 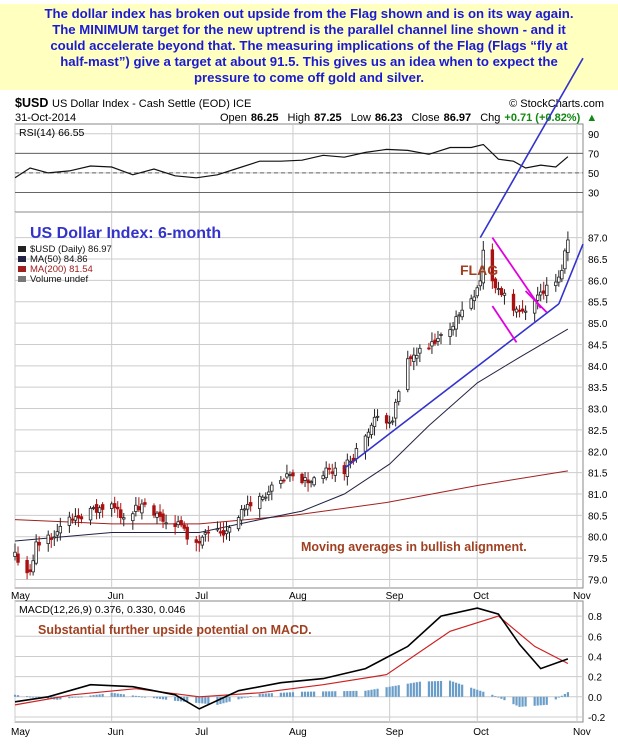 What do you see at coordinates (598, 580) in the screenshot?
I see `y-tick-label: 79.0` at bounding box center [598, 580].